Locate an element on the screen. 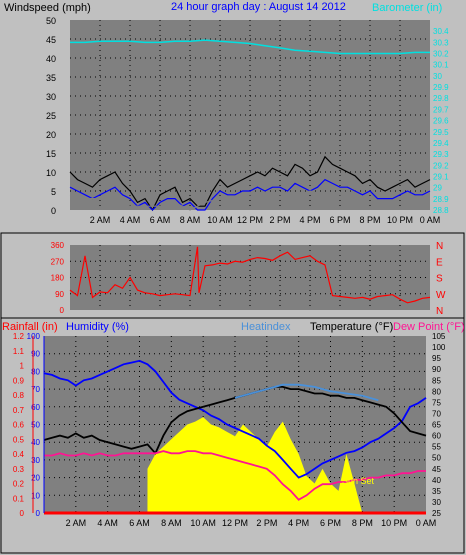 The image size is (466, 555). time-tick-label: 10 AM is located at coordinates (220, 220).